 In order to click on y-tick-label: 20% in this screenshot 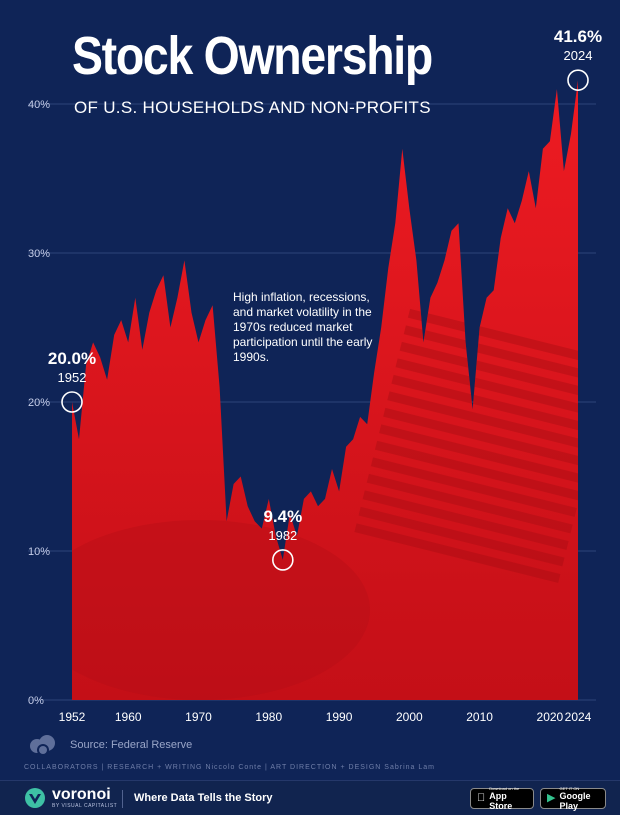, I will do `click(39, 403)`.